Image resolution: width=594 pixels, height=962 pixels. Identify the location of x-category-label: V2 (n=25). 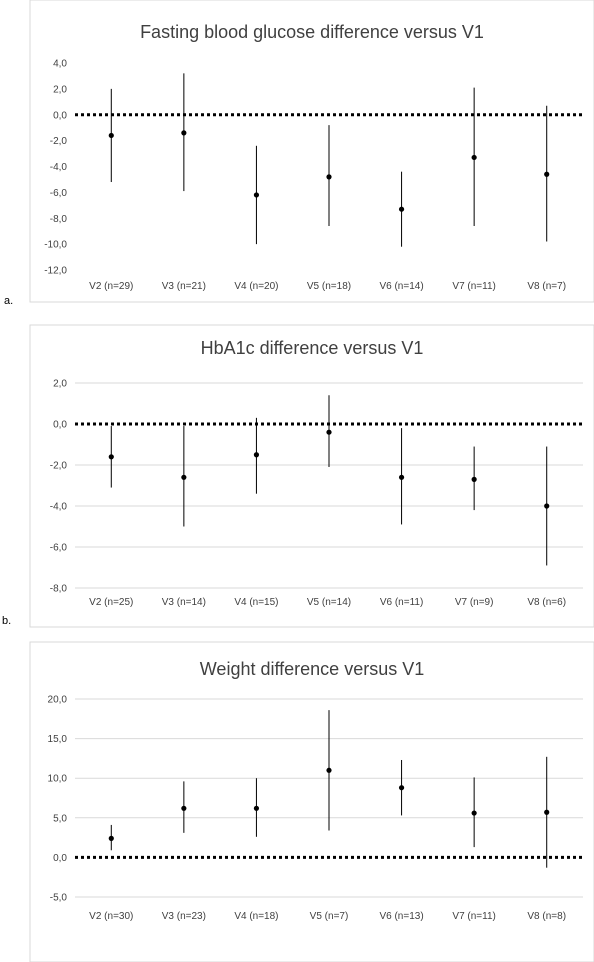
(111, 602).